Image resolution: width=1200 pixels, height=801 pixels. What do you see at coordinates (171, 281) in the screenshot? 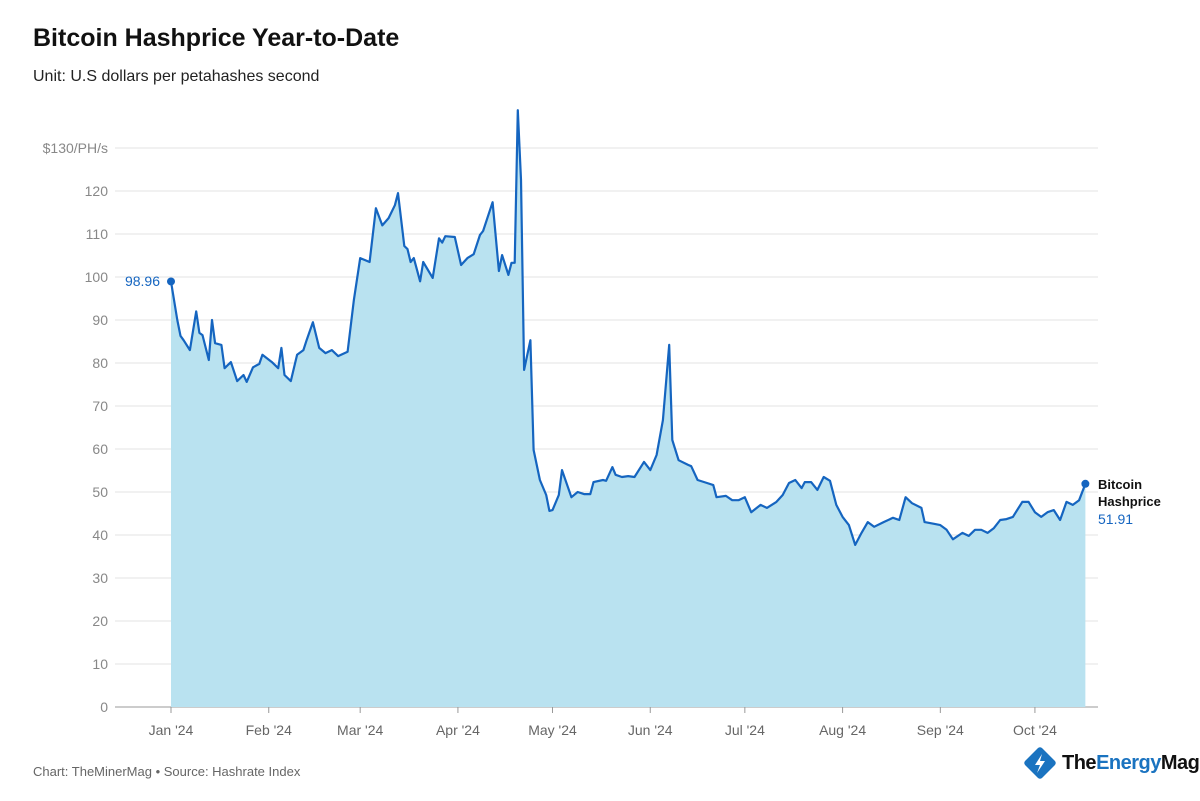
I see `start-point` at bounding box center [171, 281].